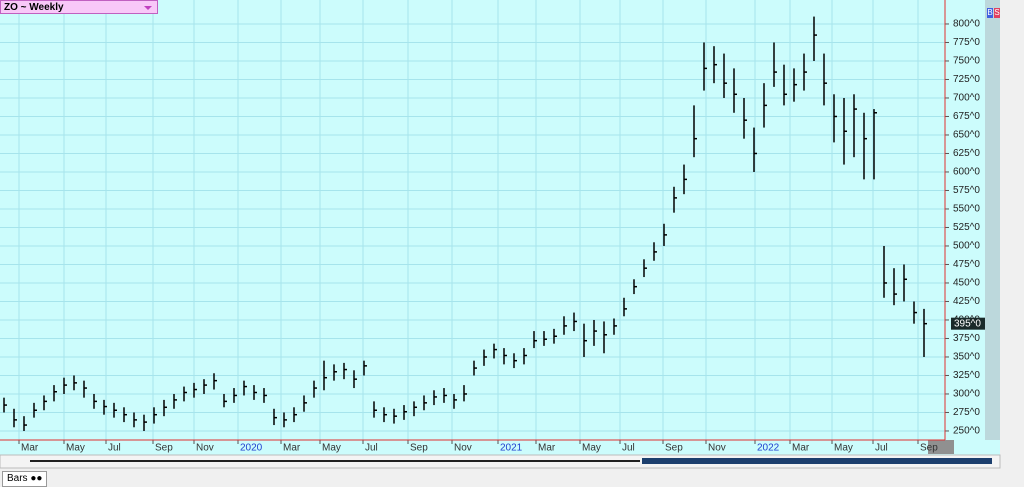 This screenshot has width=1024, height=487. Describe the element at coordinates (966, 375) in the screenshot. I see `y-tick-label: 325^0` at that location.